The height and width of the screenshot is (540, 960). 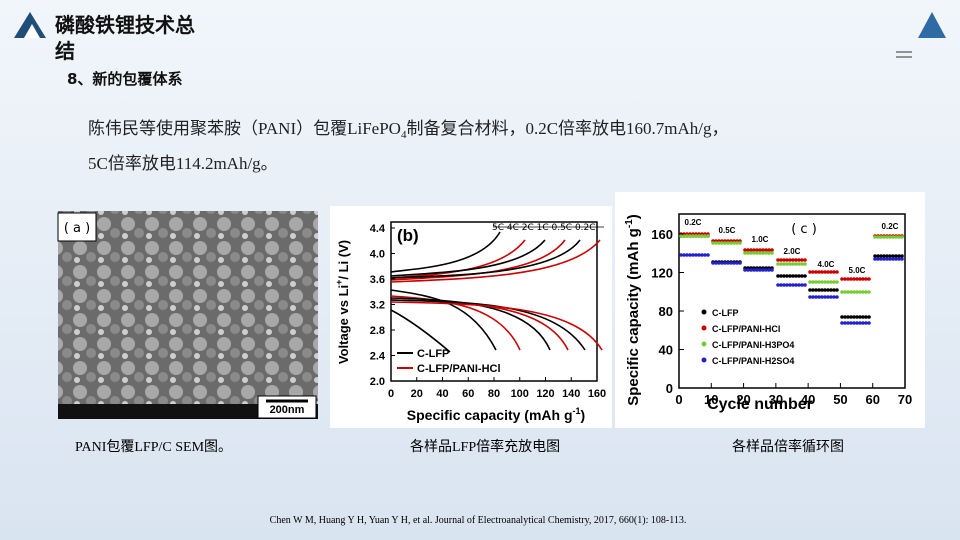 I want to click on figure-label: (b), so click(x=408, y=235).